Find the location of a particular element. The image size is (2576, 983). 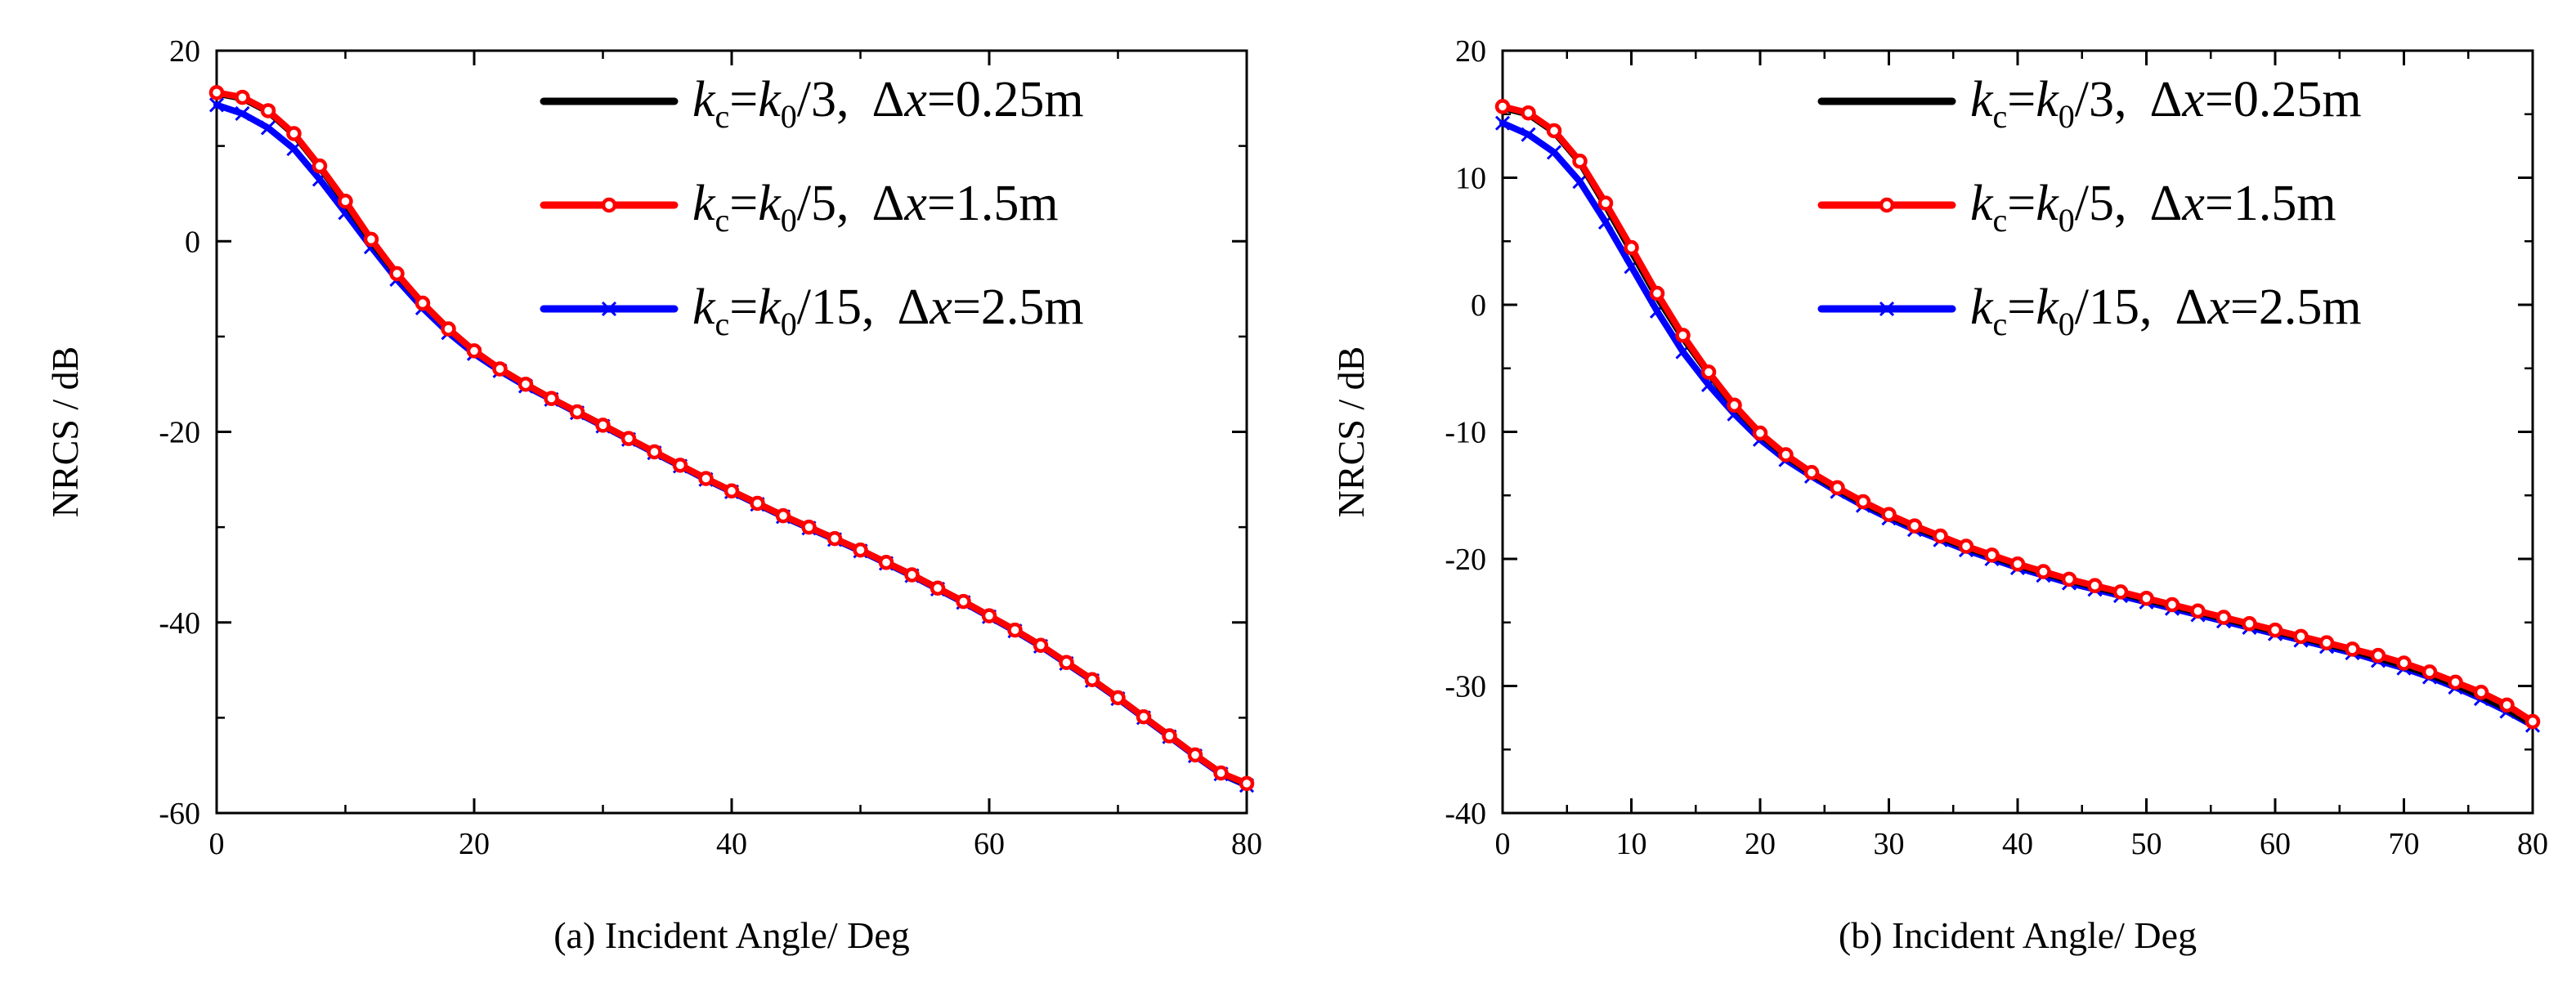

x-tick-label: 50 is located at coordinates (2147, 844).